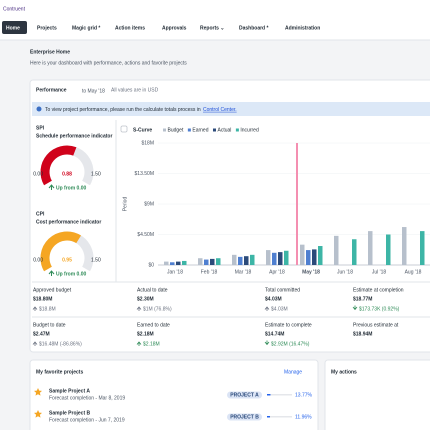  What do you see at coordinates (86, 28) in the screenshot?
I see `nav-item: Magic grid *` at bounding box center [86, 28].